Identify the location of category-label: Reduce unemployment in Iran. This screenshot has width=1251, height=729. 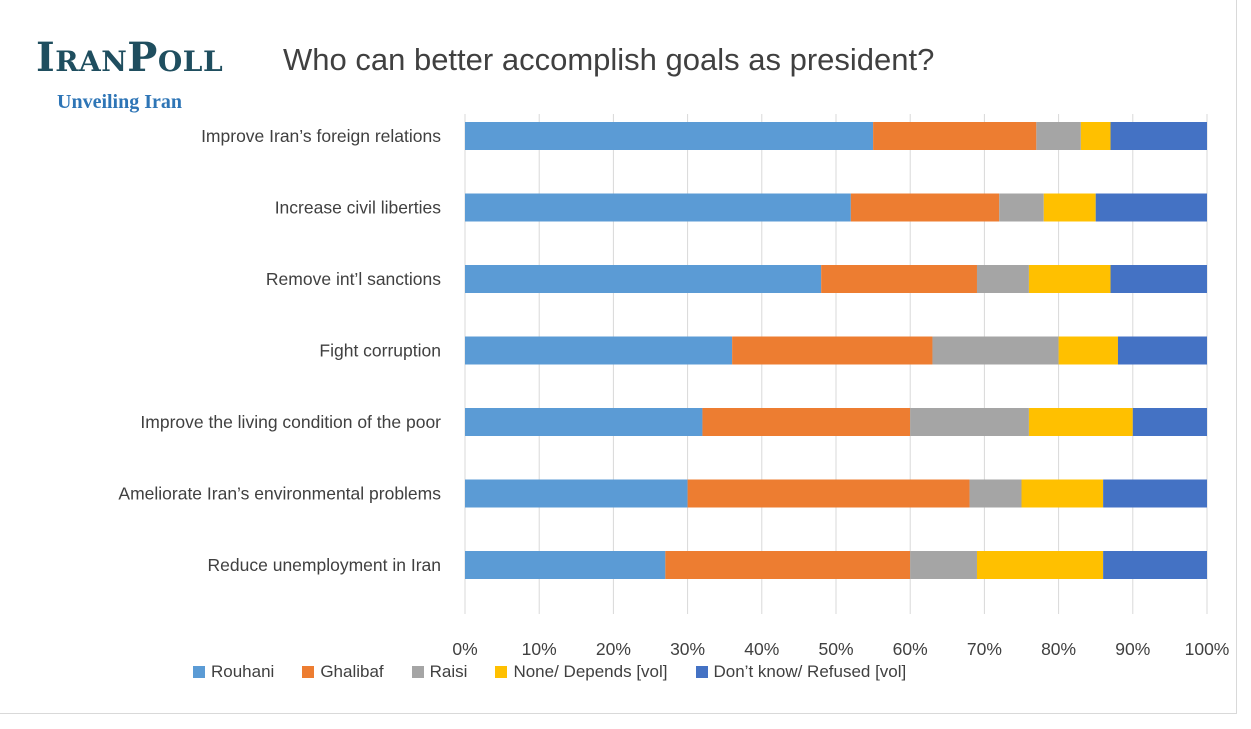
(324, 565).